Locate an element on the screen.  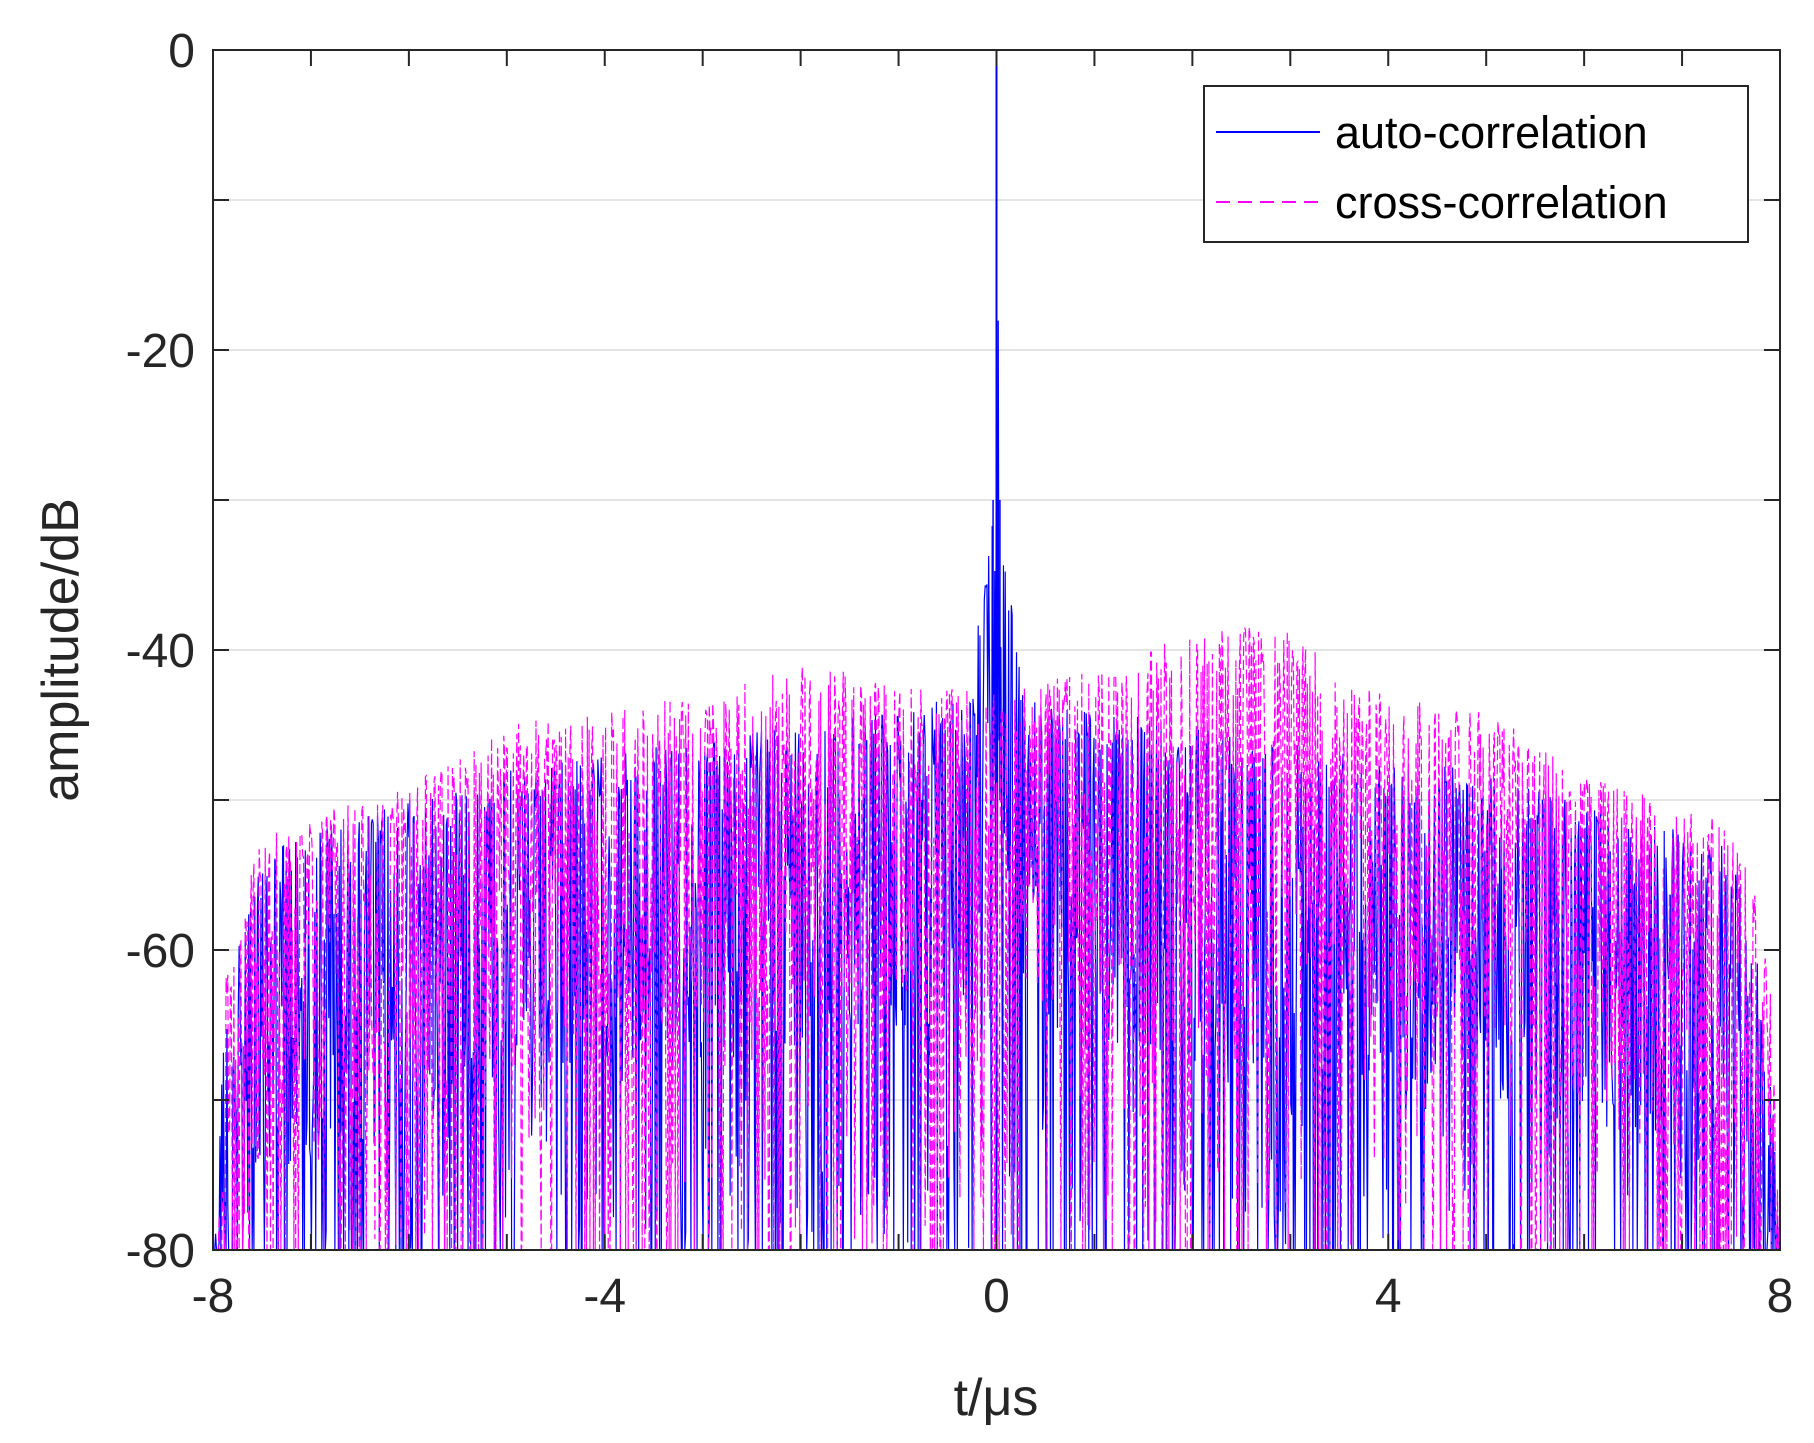
legend-box is located at coordinates (1476, 164).